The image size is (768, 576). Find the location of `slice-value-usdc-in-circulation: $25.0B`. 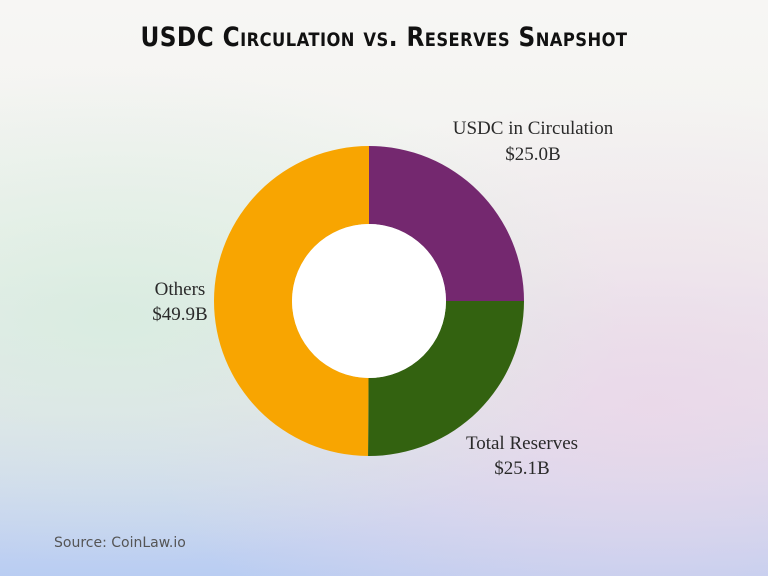

slice-value-usdc-in-circulation: $25.0B is located at coordinates (532, 154).